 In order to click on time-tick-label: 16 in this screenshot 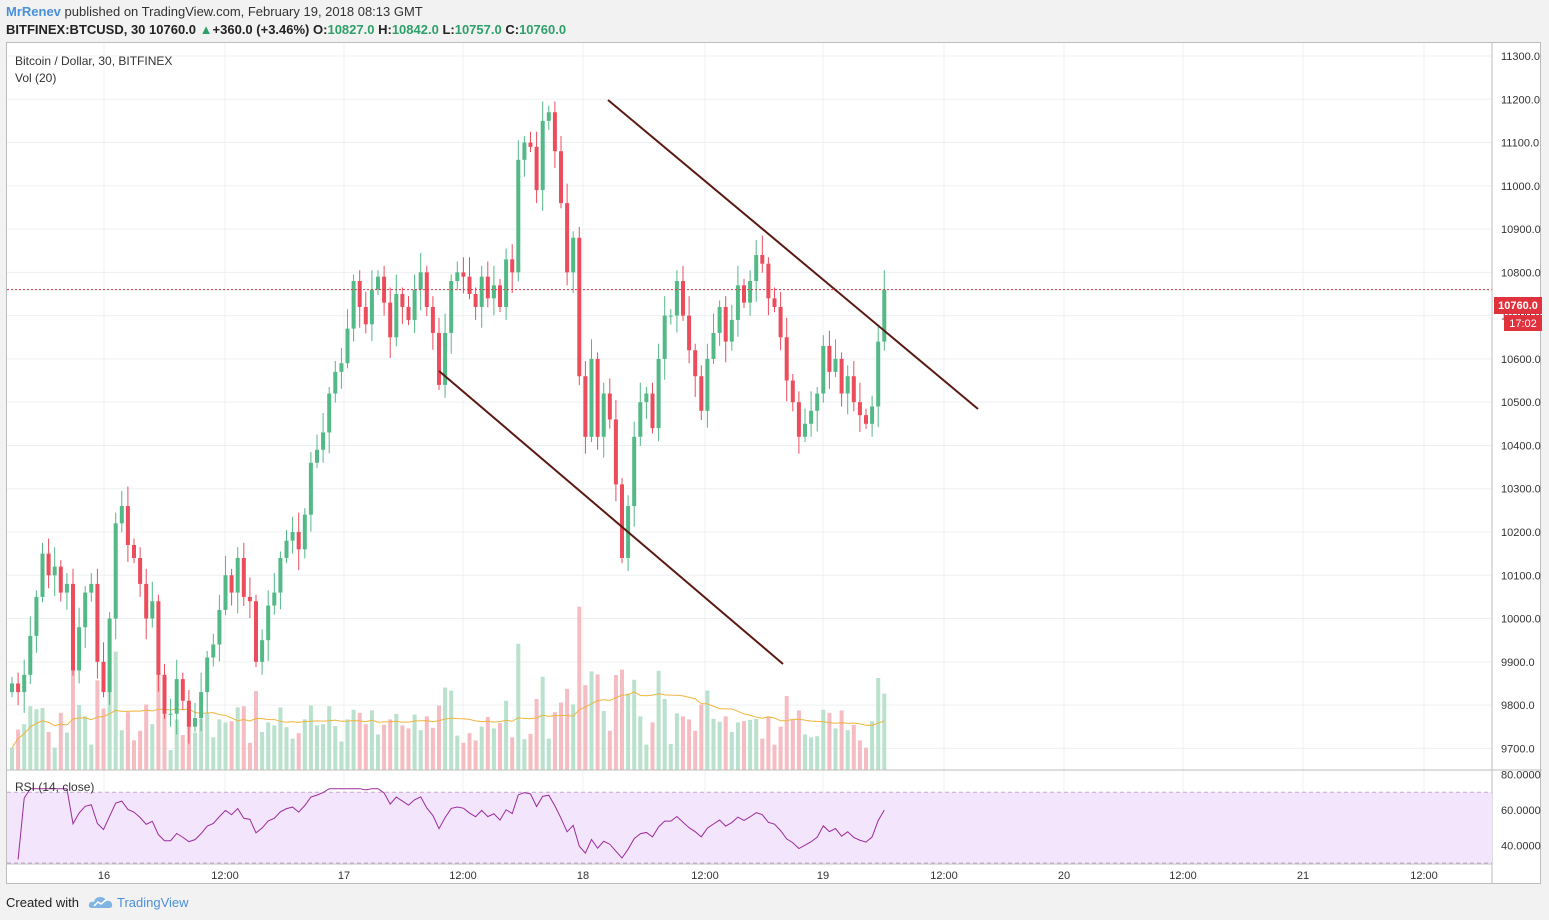, I will do `click(104, 876)`.